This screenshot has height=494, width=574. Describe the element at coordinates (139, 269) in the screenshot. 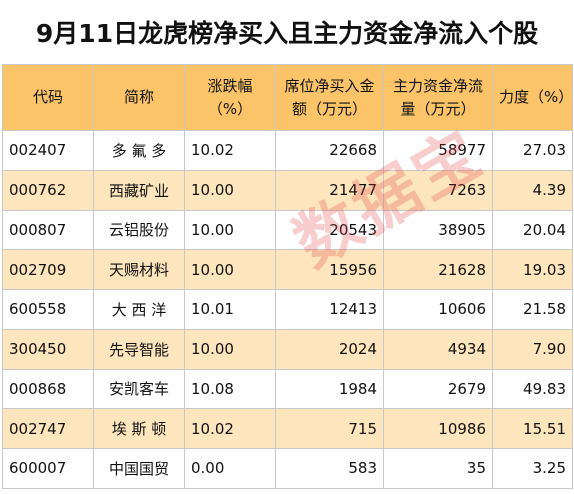

I see `cell-name: 天赐材料` at that location.